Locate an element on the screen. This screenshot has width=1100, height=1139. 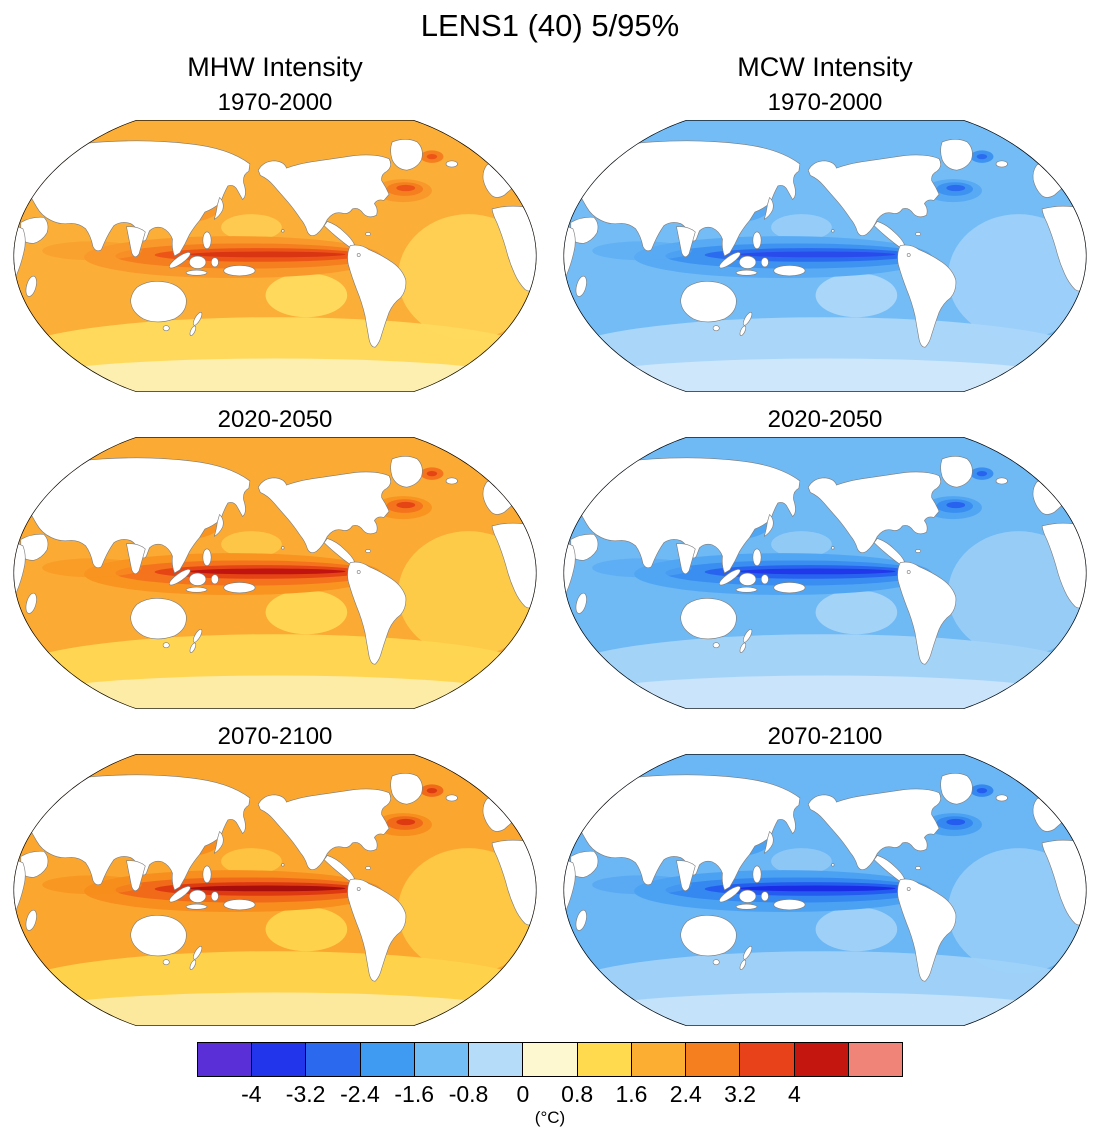
panel-mhw-1970-2000: 1970-2000 is located at coordinates (275, 238).